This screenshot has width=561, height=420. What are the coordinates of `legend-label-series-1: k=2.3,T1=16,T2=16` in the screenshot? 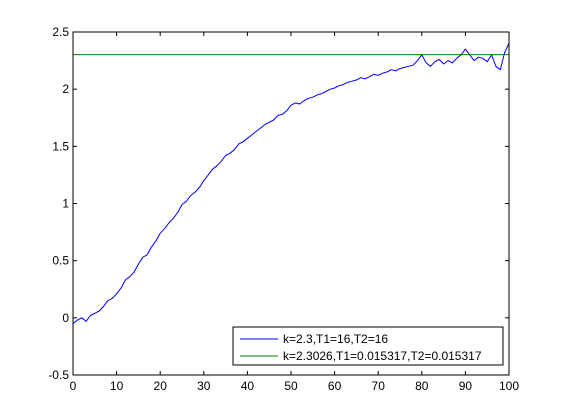 It's located at (335, 339).